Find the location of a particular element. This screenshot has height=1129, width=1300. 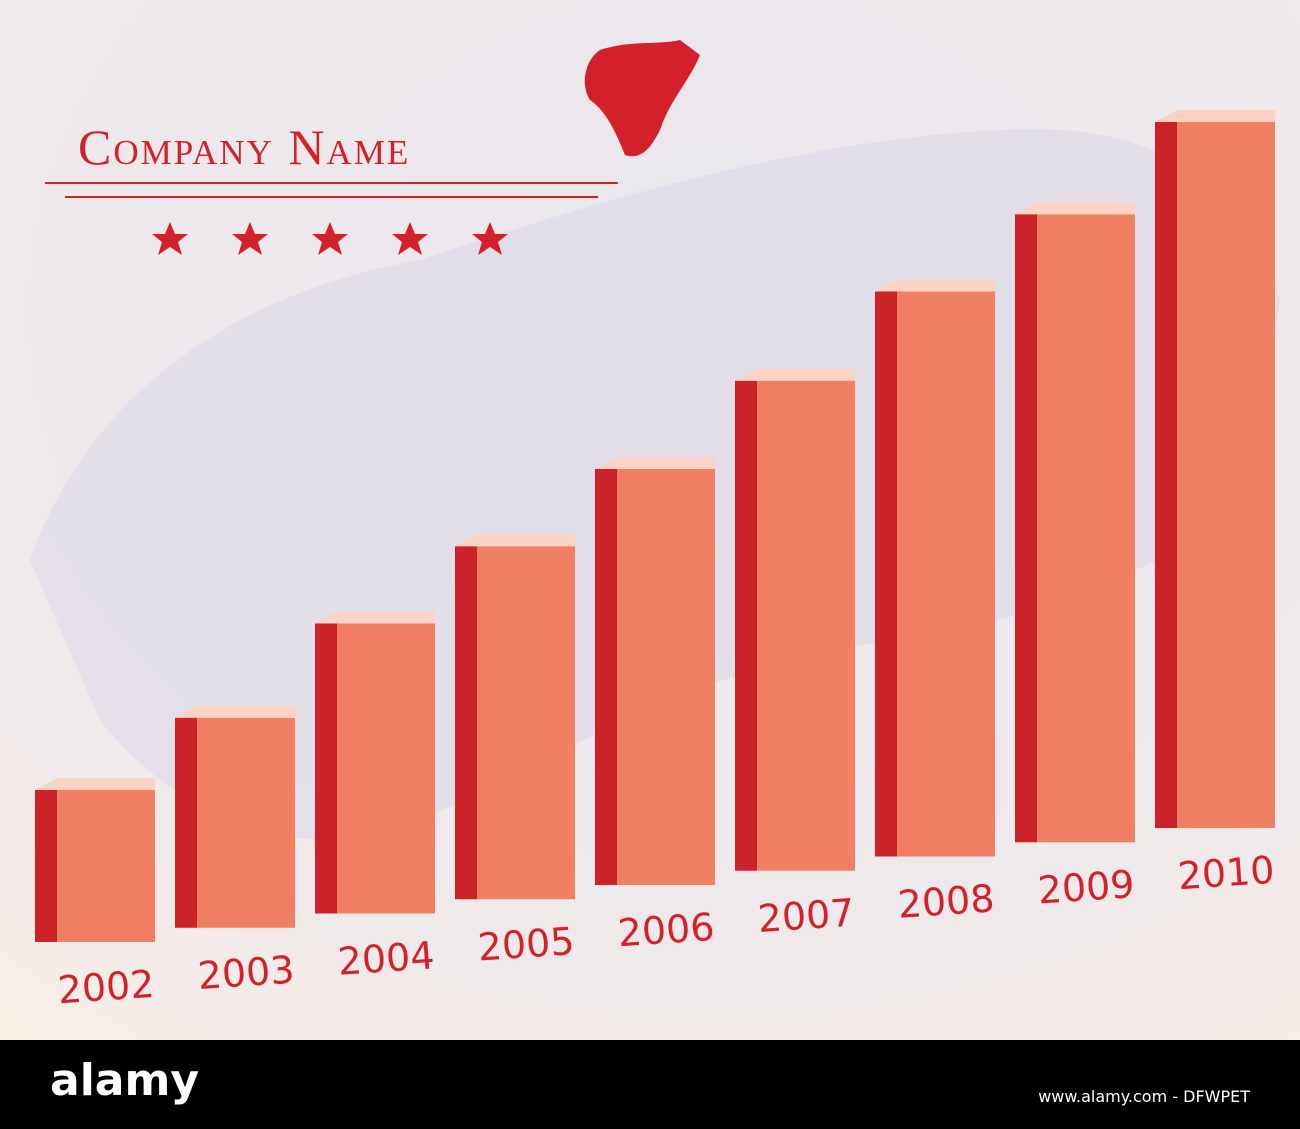

stars is located at coordinates (330, 238).